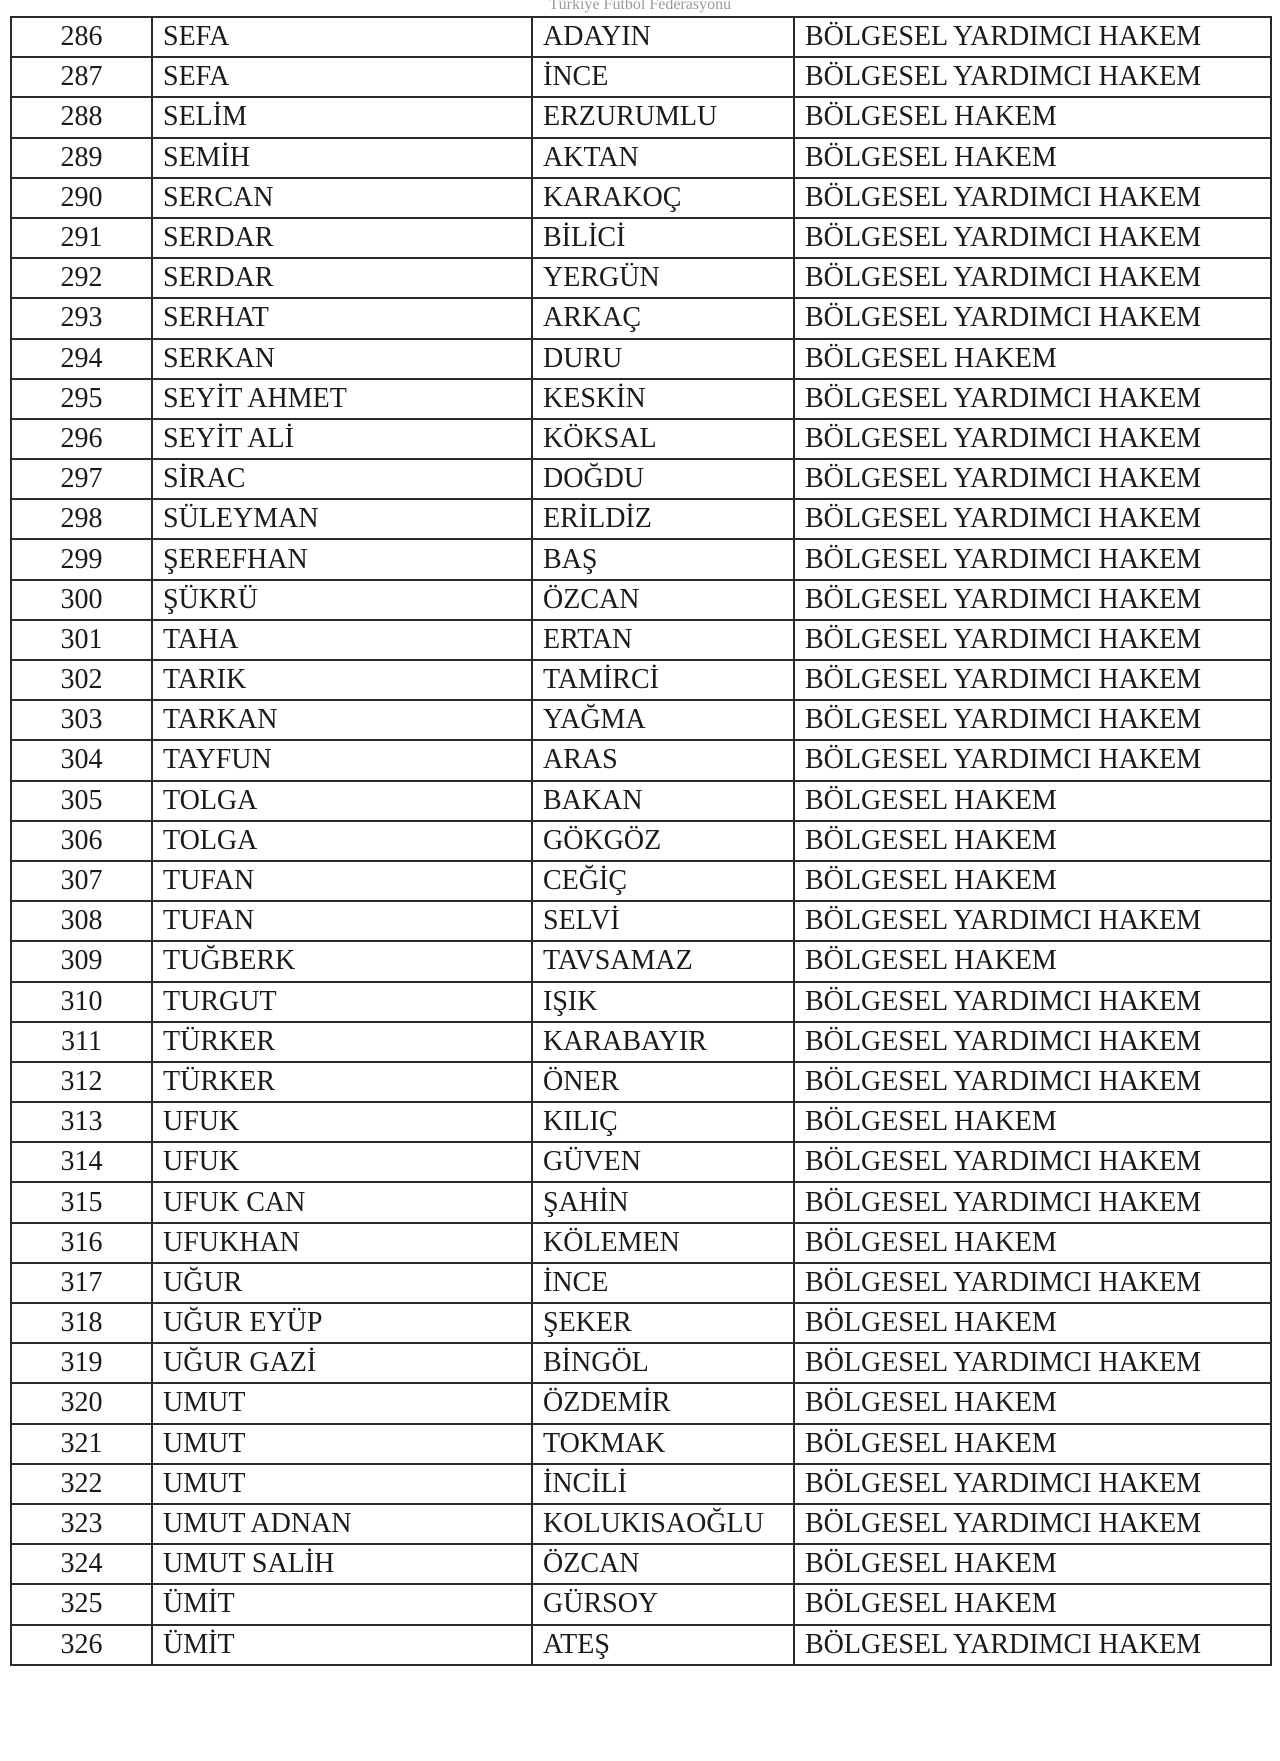  I want to click on last-name-cell: ADAYIN, so click(663, 37).